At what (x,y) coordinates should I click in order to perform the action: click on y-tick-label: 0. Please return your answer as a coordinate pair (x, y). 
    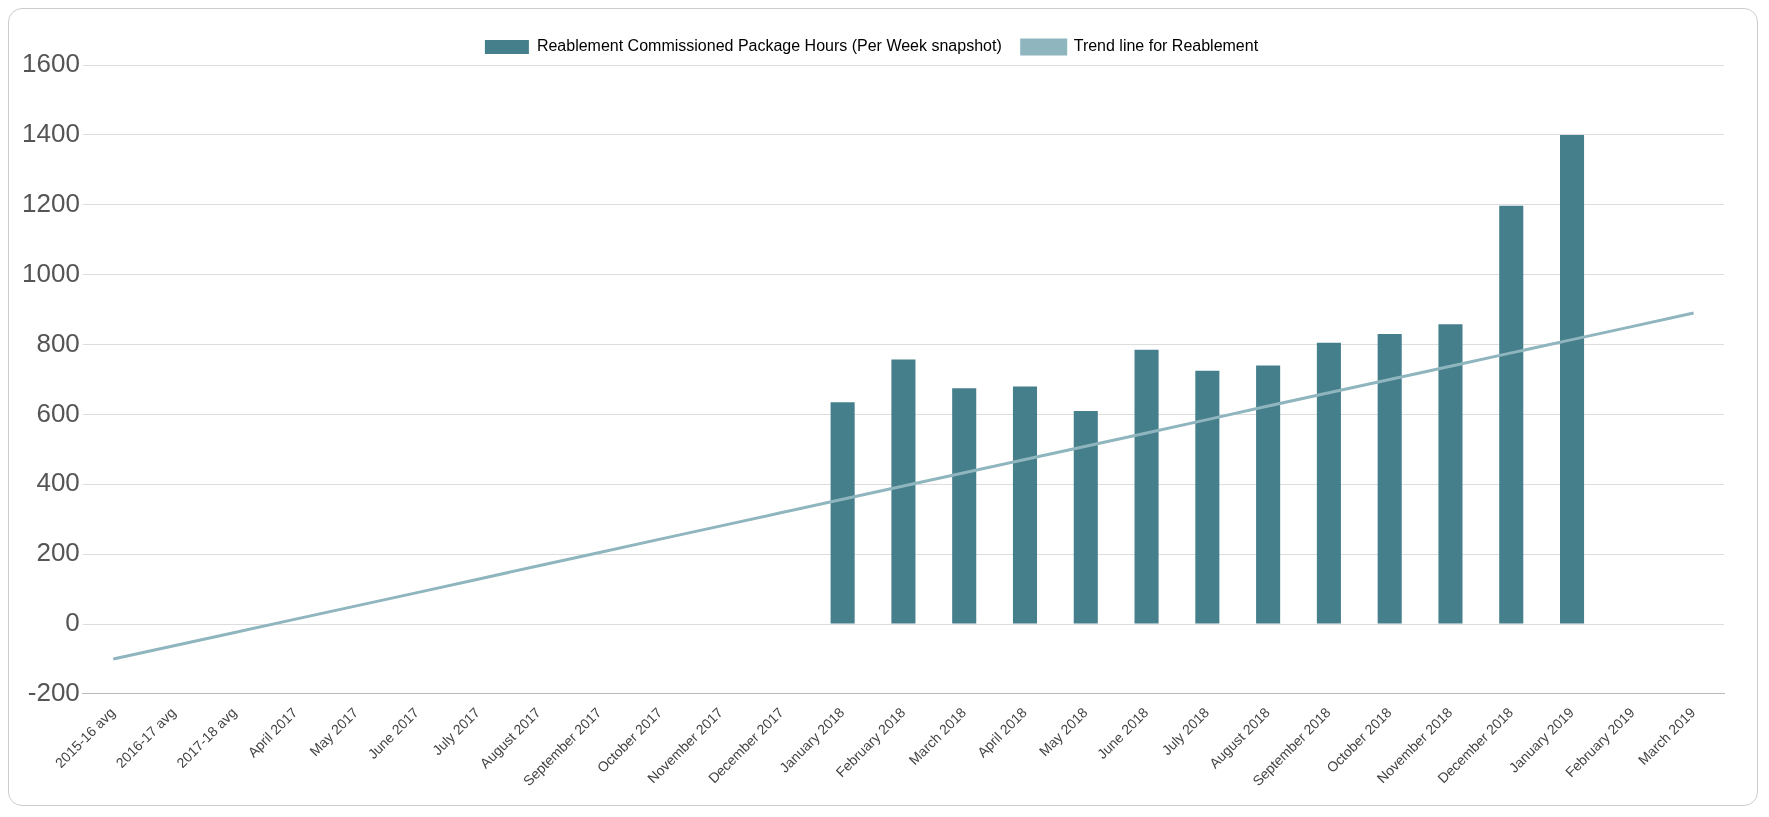
    Looking at the image, I should click on (72, 622).